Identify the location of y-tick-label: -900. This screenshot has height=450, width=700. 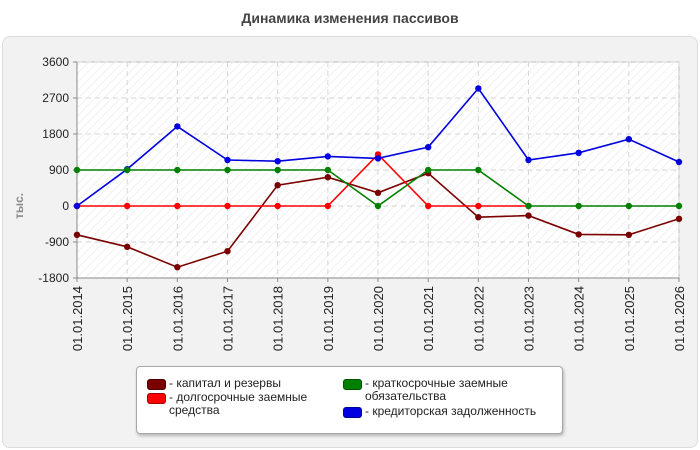
(57, 242).